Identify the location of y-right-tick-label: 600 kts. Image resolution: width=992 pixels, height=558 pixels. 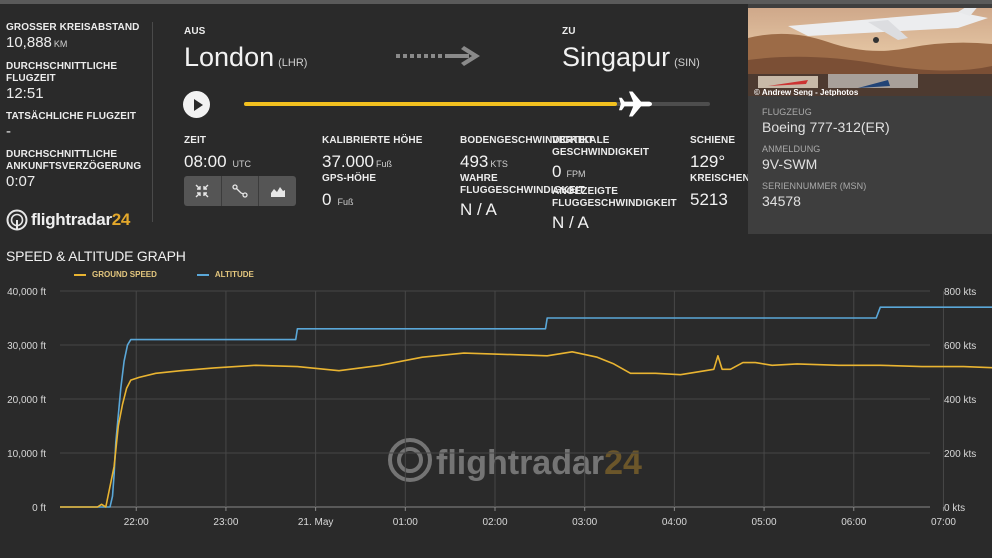
(960, 346).